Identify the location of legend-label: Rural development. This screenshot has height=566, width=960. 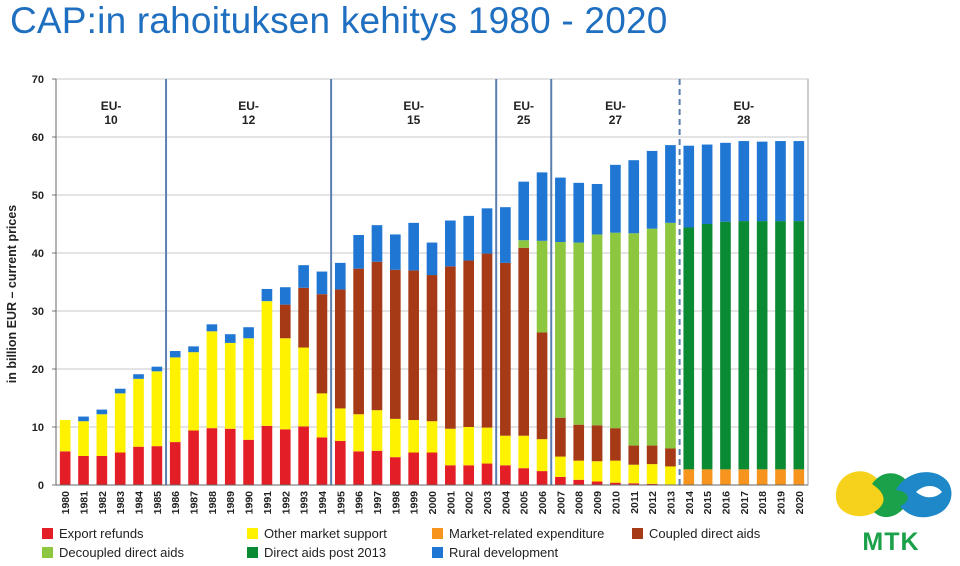
(504, 552).